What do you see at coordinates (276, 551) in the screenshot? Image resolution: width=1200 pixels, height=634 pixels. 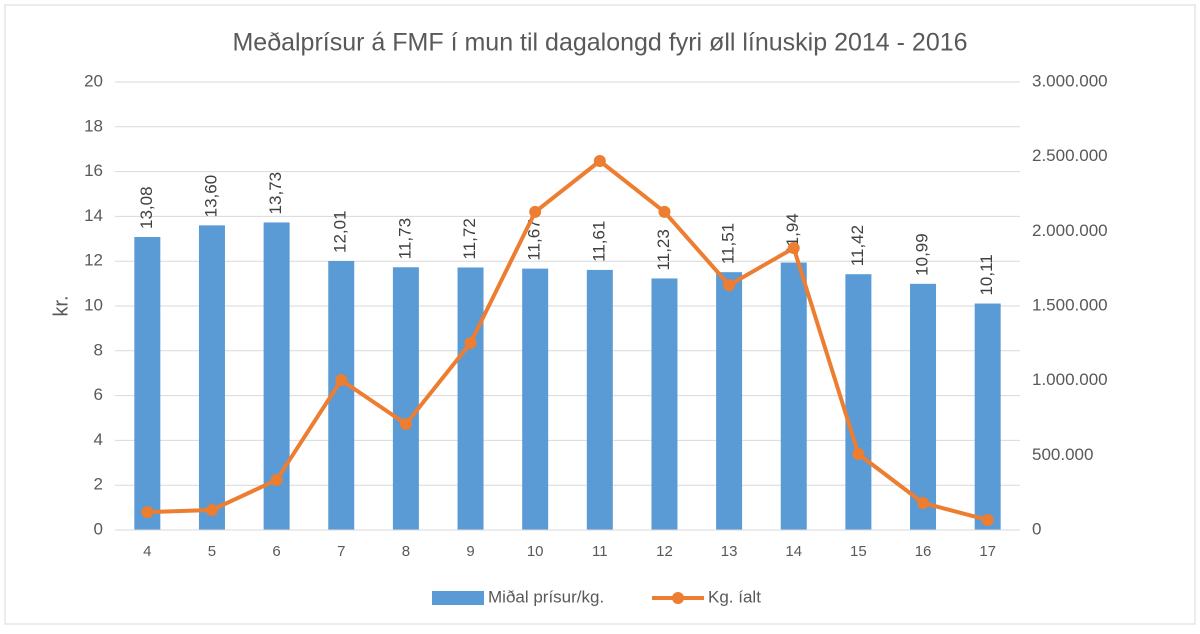 I see `x-tick-label: 6` at bounding box center [276, 551].